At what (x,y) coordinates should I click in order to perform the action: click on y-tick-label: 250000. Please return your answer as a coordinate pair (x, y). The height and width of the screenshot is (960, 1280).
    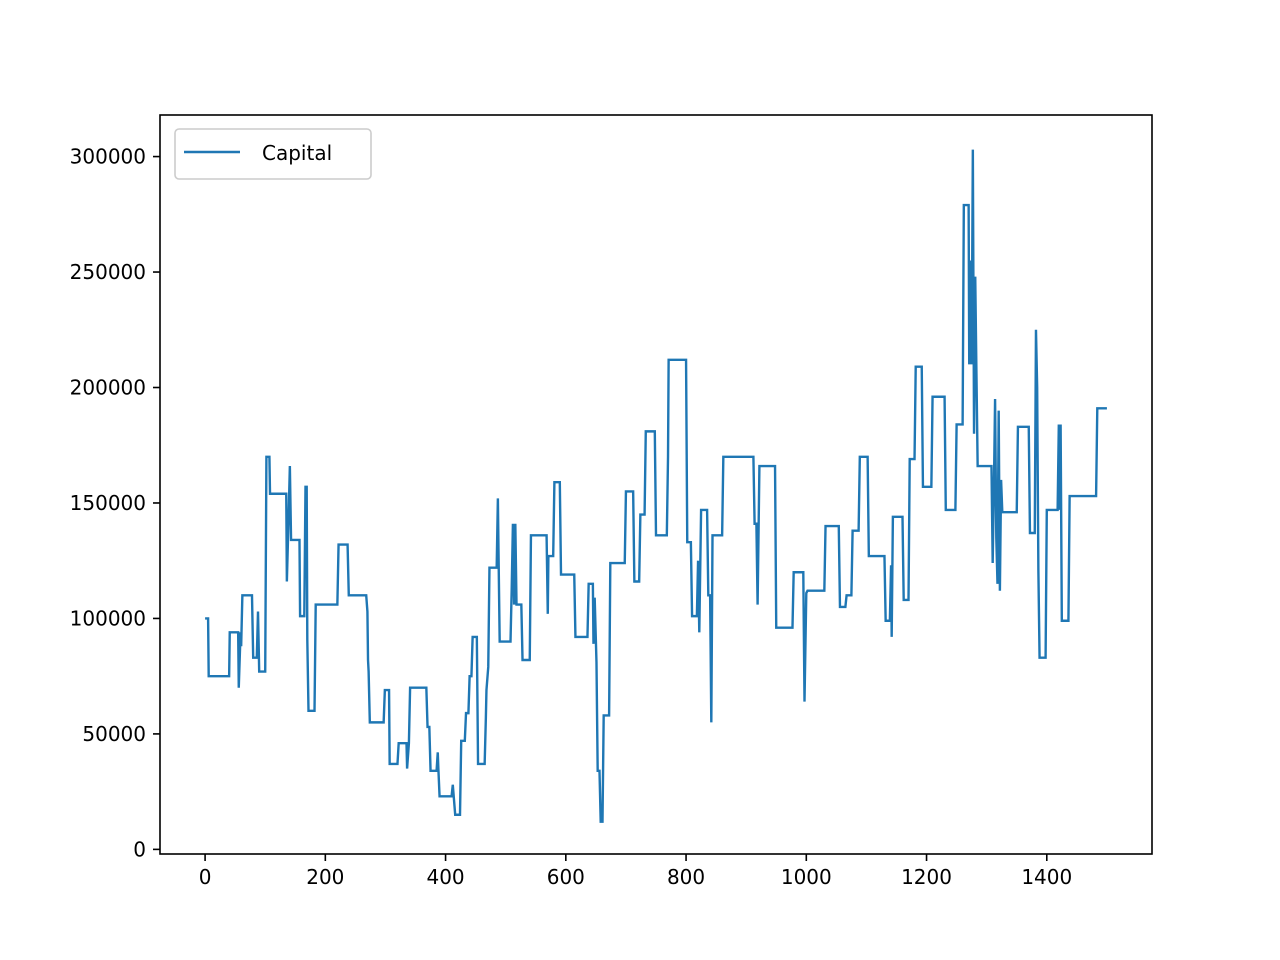
    Looking at the image, I should click on (108, 272).